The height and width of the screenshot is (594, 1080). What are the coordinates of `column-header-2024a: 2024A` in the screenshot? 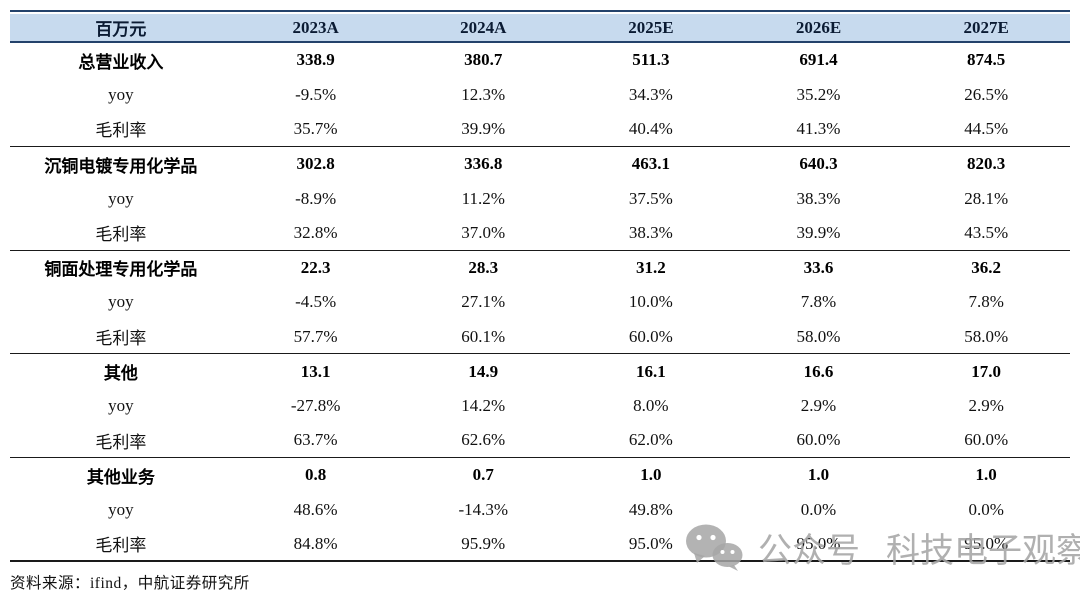 It's located at (483, 27).